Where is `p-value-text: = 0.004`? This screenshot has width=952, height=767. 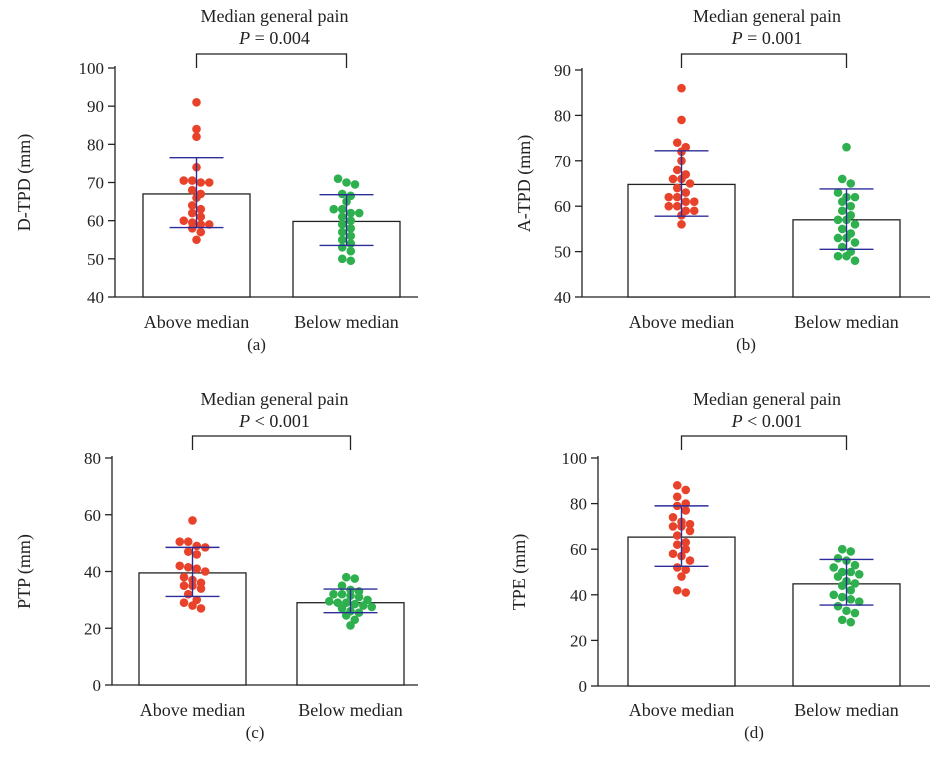 p-value-text: = 0.004 is located at coordinates (280, 38).